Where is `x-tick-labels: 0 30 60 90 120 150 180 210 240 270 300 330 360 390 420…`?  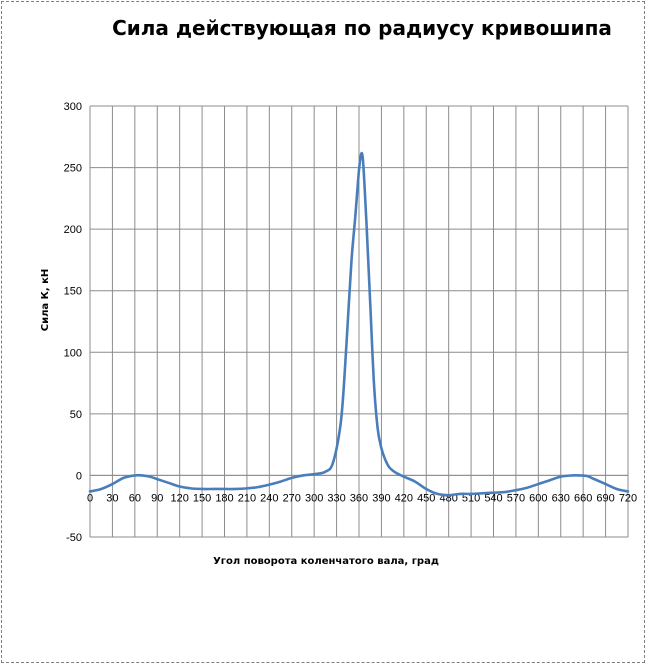
x-tick-labels: 0 30 60 90 120 150 180 210 240 270 300 330 360 390 420… is located at coordinates (362, 498).